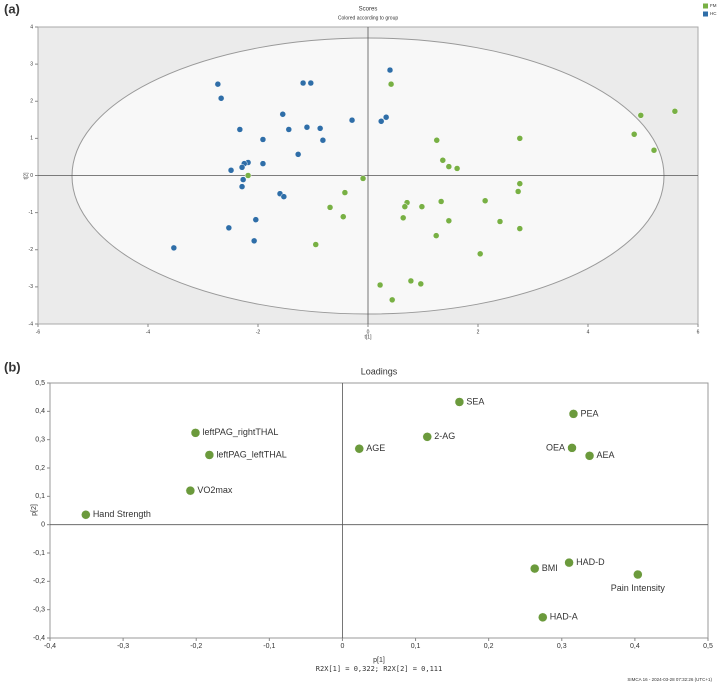  I want to click on chart-subtitle: Colored according to group, so click(368, 18).